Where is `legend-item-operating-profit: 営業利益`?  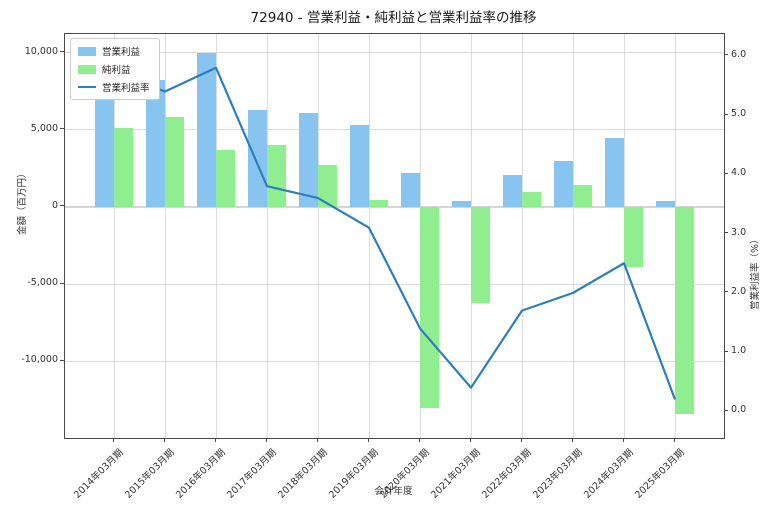
legend-item-operating-profit: 営業利益 is located at coordinates (114, 51).